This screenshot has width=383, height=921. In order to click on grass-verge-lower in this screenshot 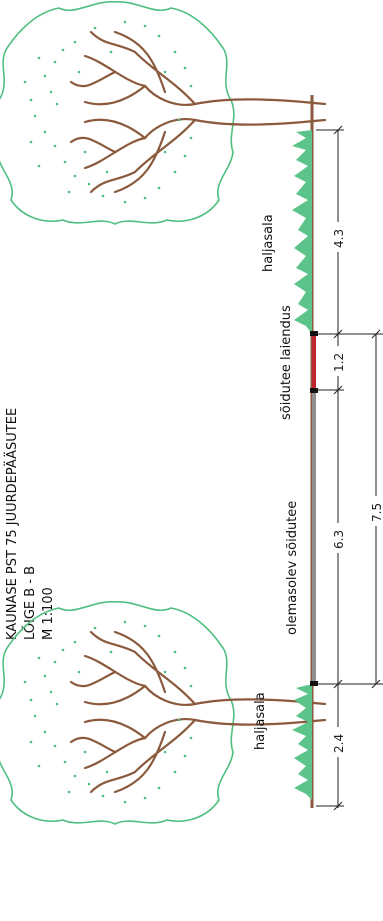, I will do `click(302, 742)`.